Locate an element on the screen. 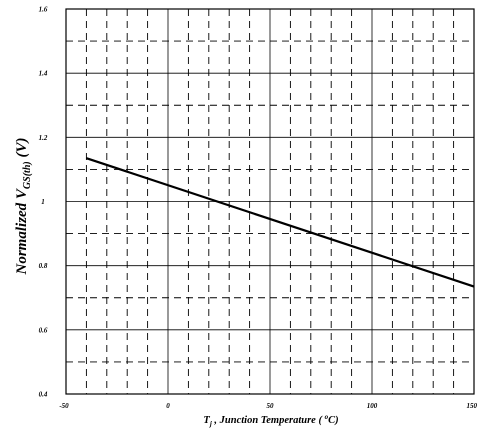 The image size is (477, 432). x-tick-label: -50 is located at coordinates (64, 406).